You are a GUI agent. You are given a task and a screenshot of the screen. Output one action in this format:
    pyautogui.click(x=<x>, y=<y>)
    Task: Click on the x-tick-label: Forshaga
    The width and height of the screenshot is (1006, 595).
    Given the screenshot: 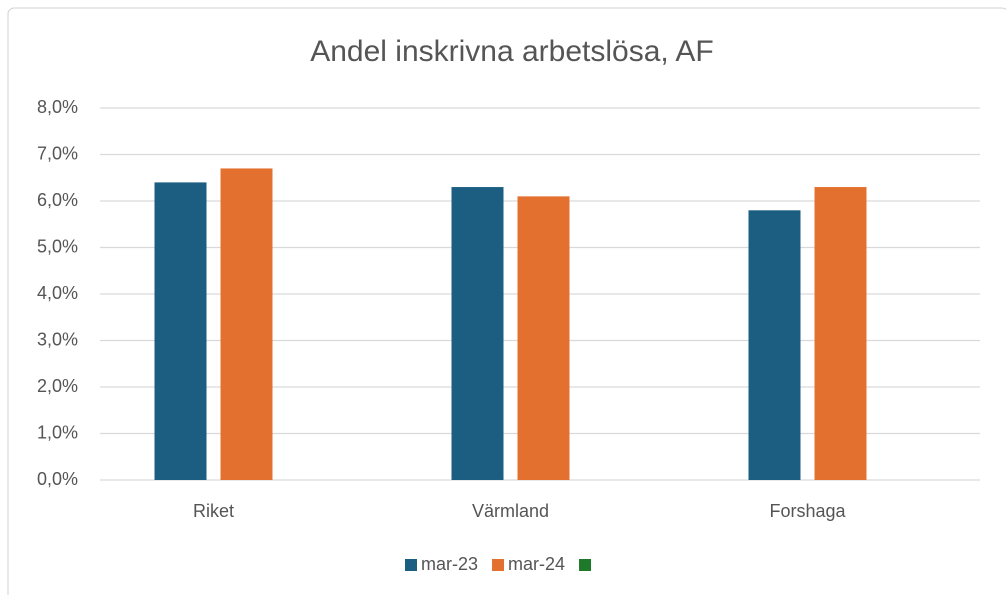 What is the action you would take?
    pyautogui.click(x=807, y=511)
    